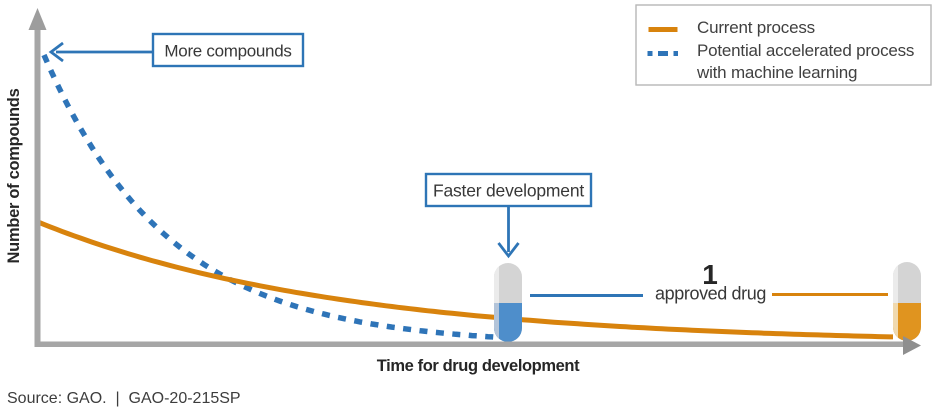 The width and height of the screenshot is (945, 413). Describe the element at coordinates (710, 294) in the screenshot. I see `svg-text: approved drug` at that location.